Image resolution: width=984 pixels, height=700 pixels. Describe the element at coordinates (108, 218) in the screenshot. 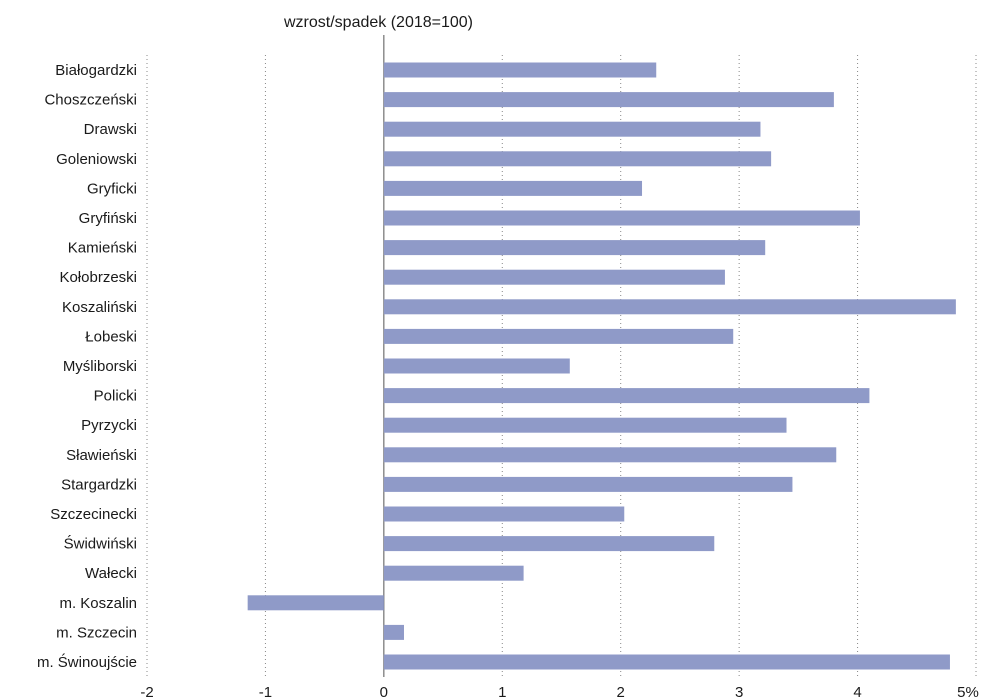

I see `category-label: Gryfiński` at that location.